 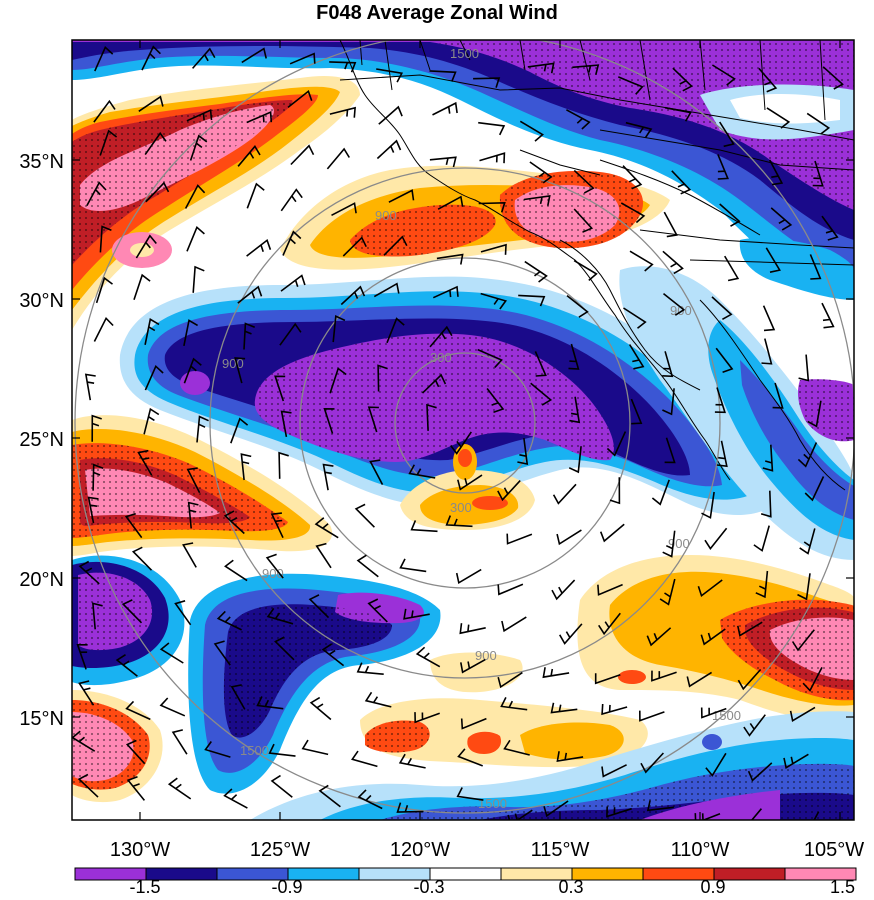 I want to click on lat-tick-label: 20°N, so click(x=41, y=580).